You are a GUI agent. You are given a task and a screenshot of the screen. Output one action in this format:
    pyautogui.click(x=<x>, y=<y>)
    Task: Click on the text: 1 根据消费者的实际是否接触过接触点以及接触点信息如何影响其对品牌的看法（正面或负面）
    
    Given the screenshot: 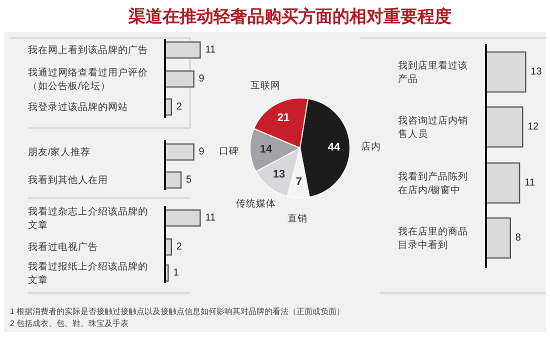 What is the action you would take?
    pyautogui.click(x=177, y=311)
    